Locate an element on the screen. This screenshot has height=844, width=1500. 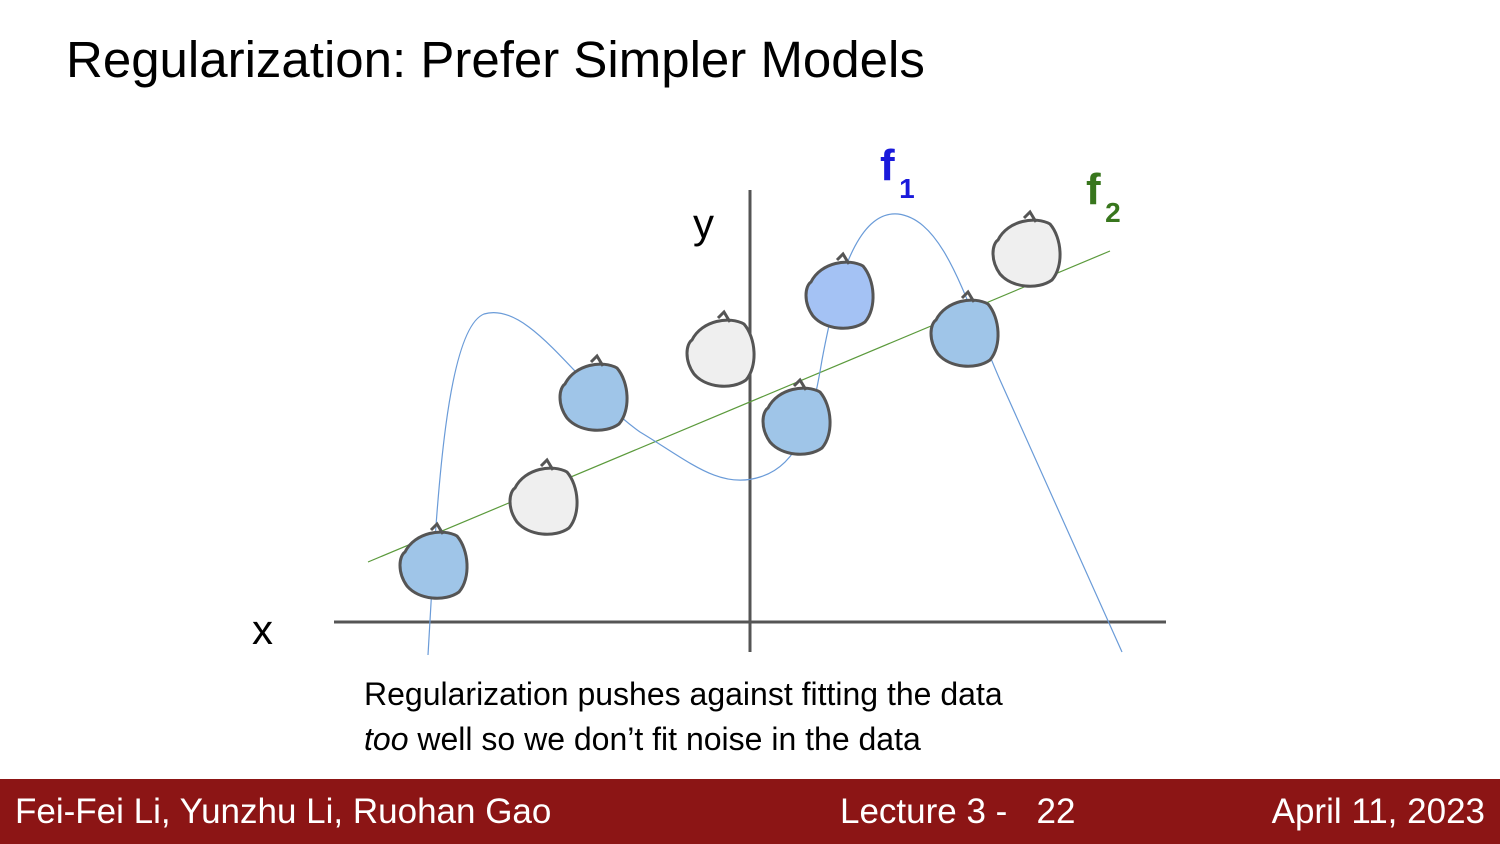
caption-emphasis: too is located at coordinates (386, 739).